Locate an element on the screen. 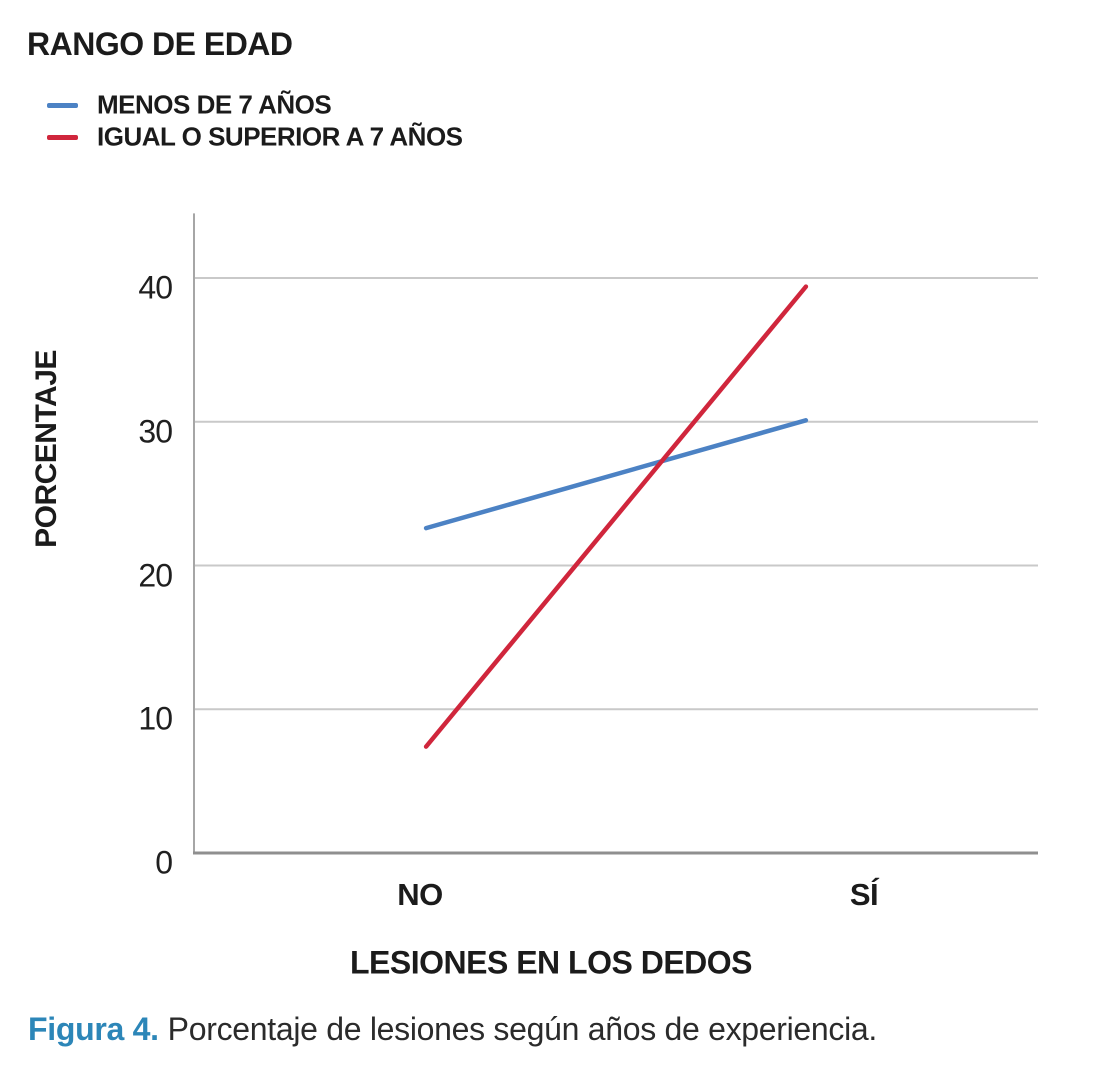 Image resolution: width=1112 pixels, height=1065 pixels. y-tick-label: 0 is located at coordinates (164, 862).